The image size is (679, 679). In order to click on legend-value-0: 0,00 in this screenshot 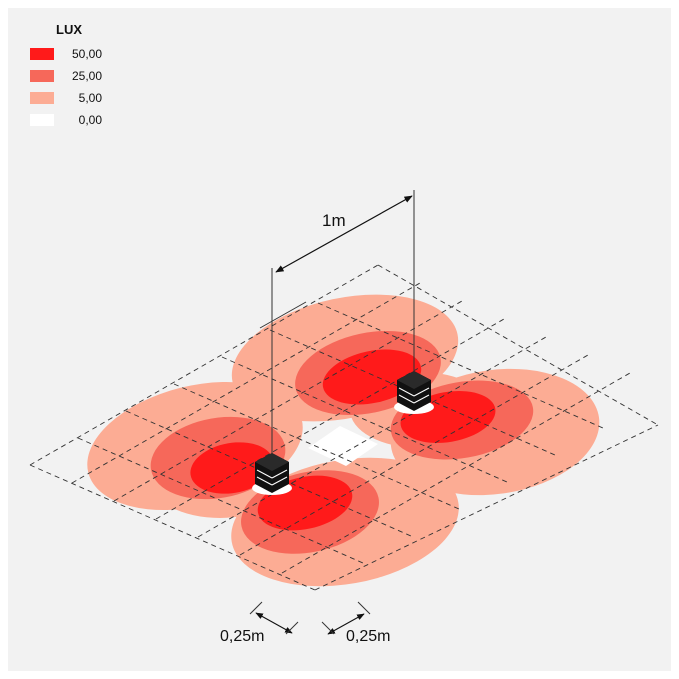, I will do `click(90, 120)`.